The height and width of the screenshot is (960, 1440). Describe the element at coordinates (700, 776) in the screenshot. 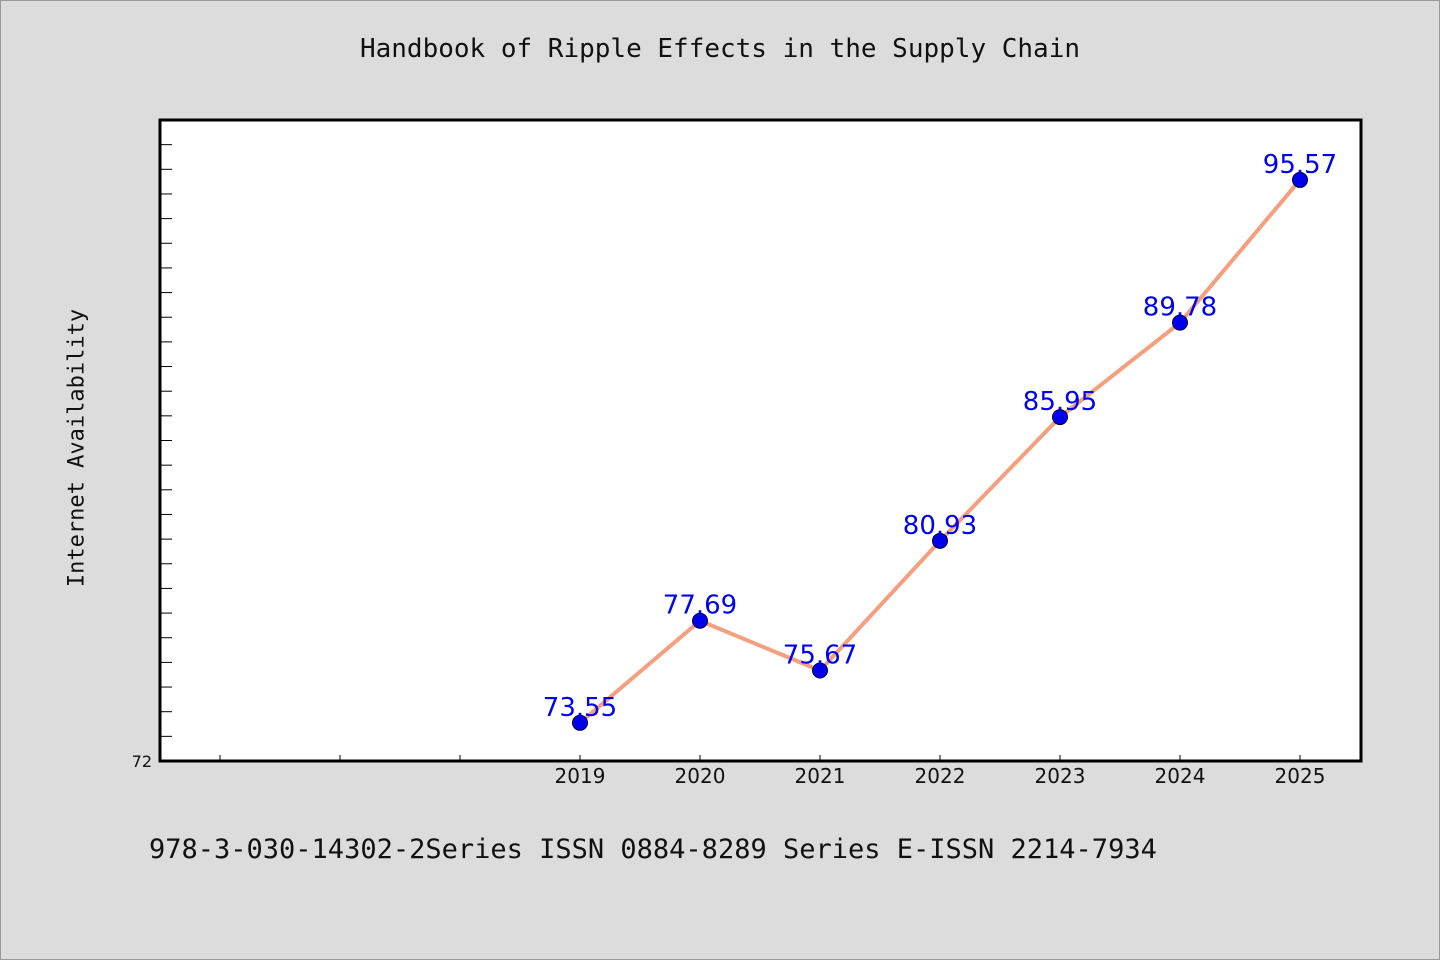

I see `x-tick-label: 2020` at that location.